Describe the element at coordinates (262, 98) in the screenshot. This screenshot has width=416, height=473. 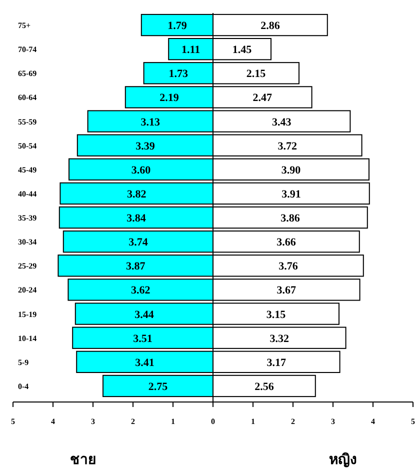
I see `data-label: 2.47` at that location.